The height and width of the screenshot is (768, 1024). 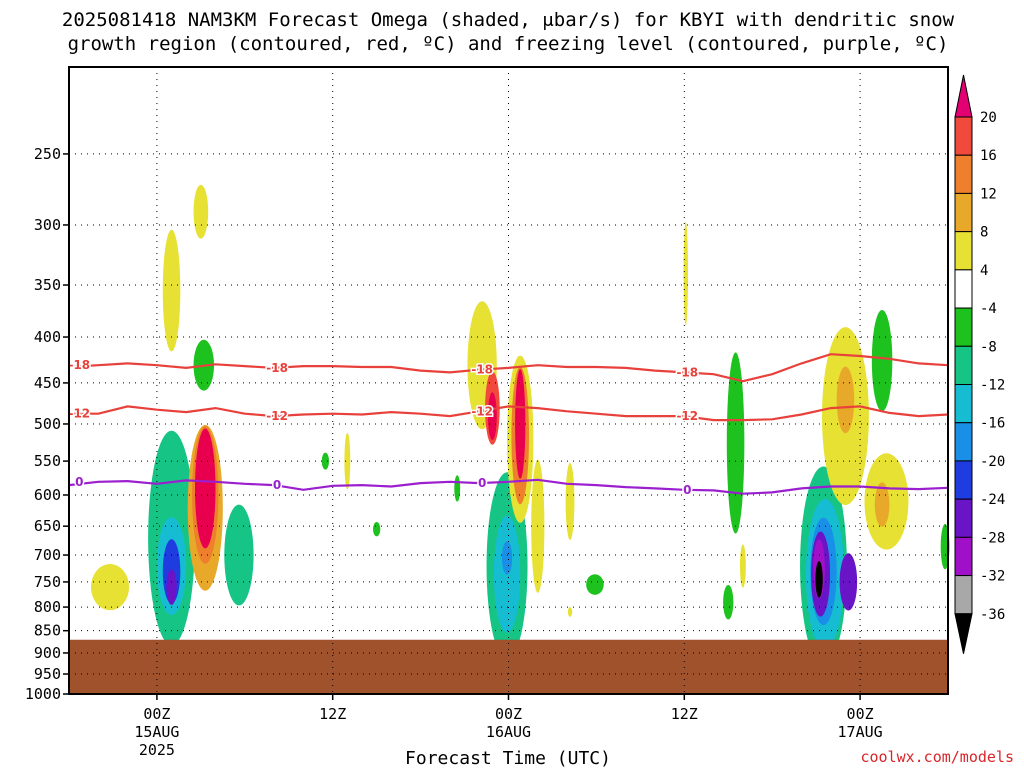 I want to click on y-tick-label-1000: 1000, so click(x=43, y=694).